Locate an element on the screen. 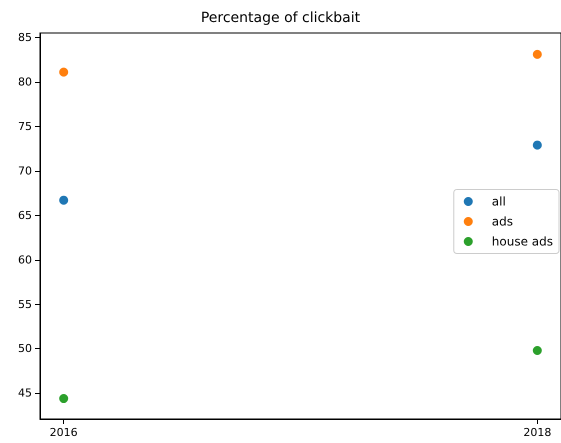  y-tick-label: 75 is located at coordinates (25, 126).